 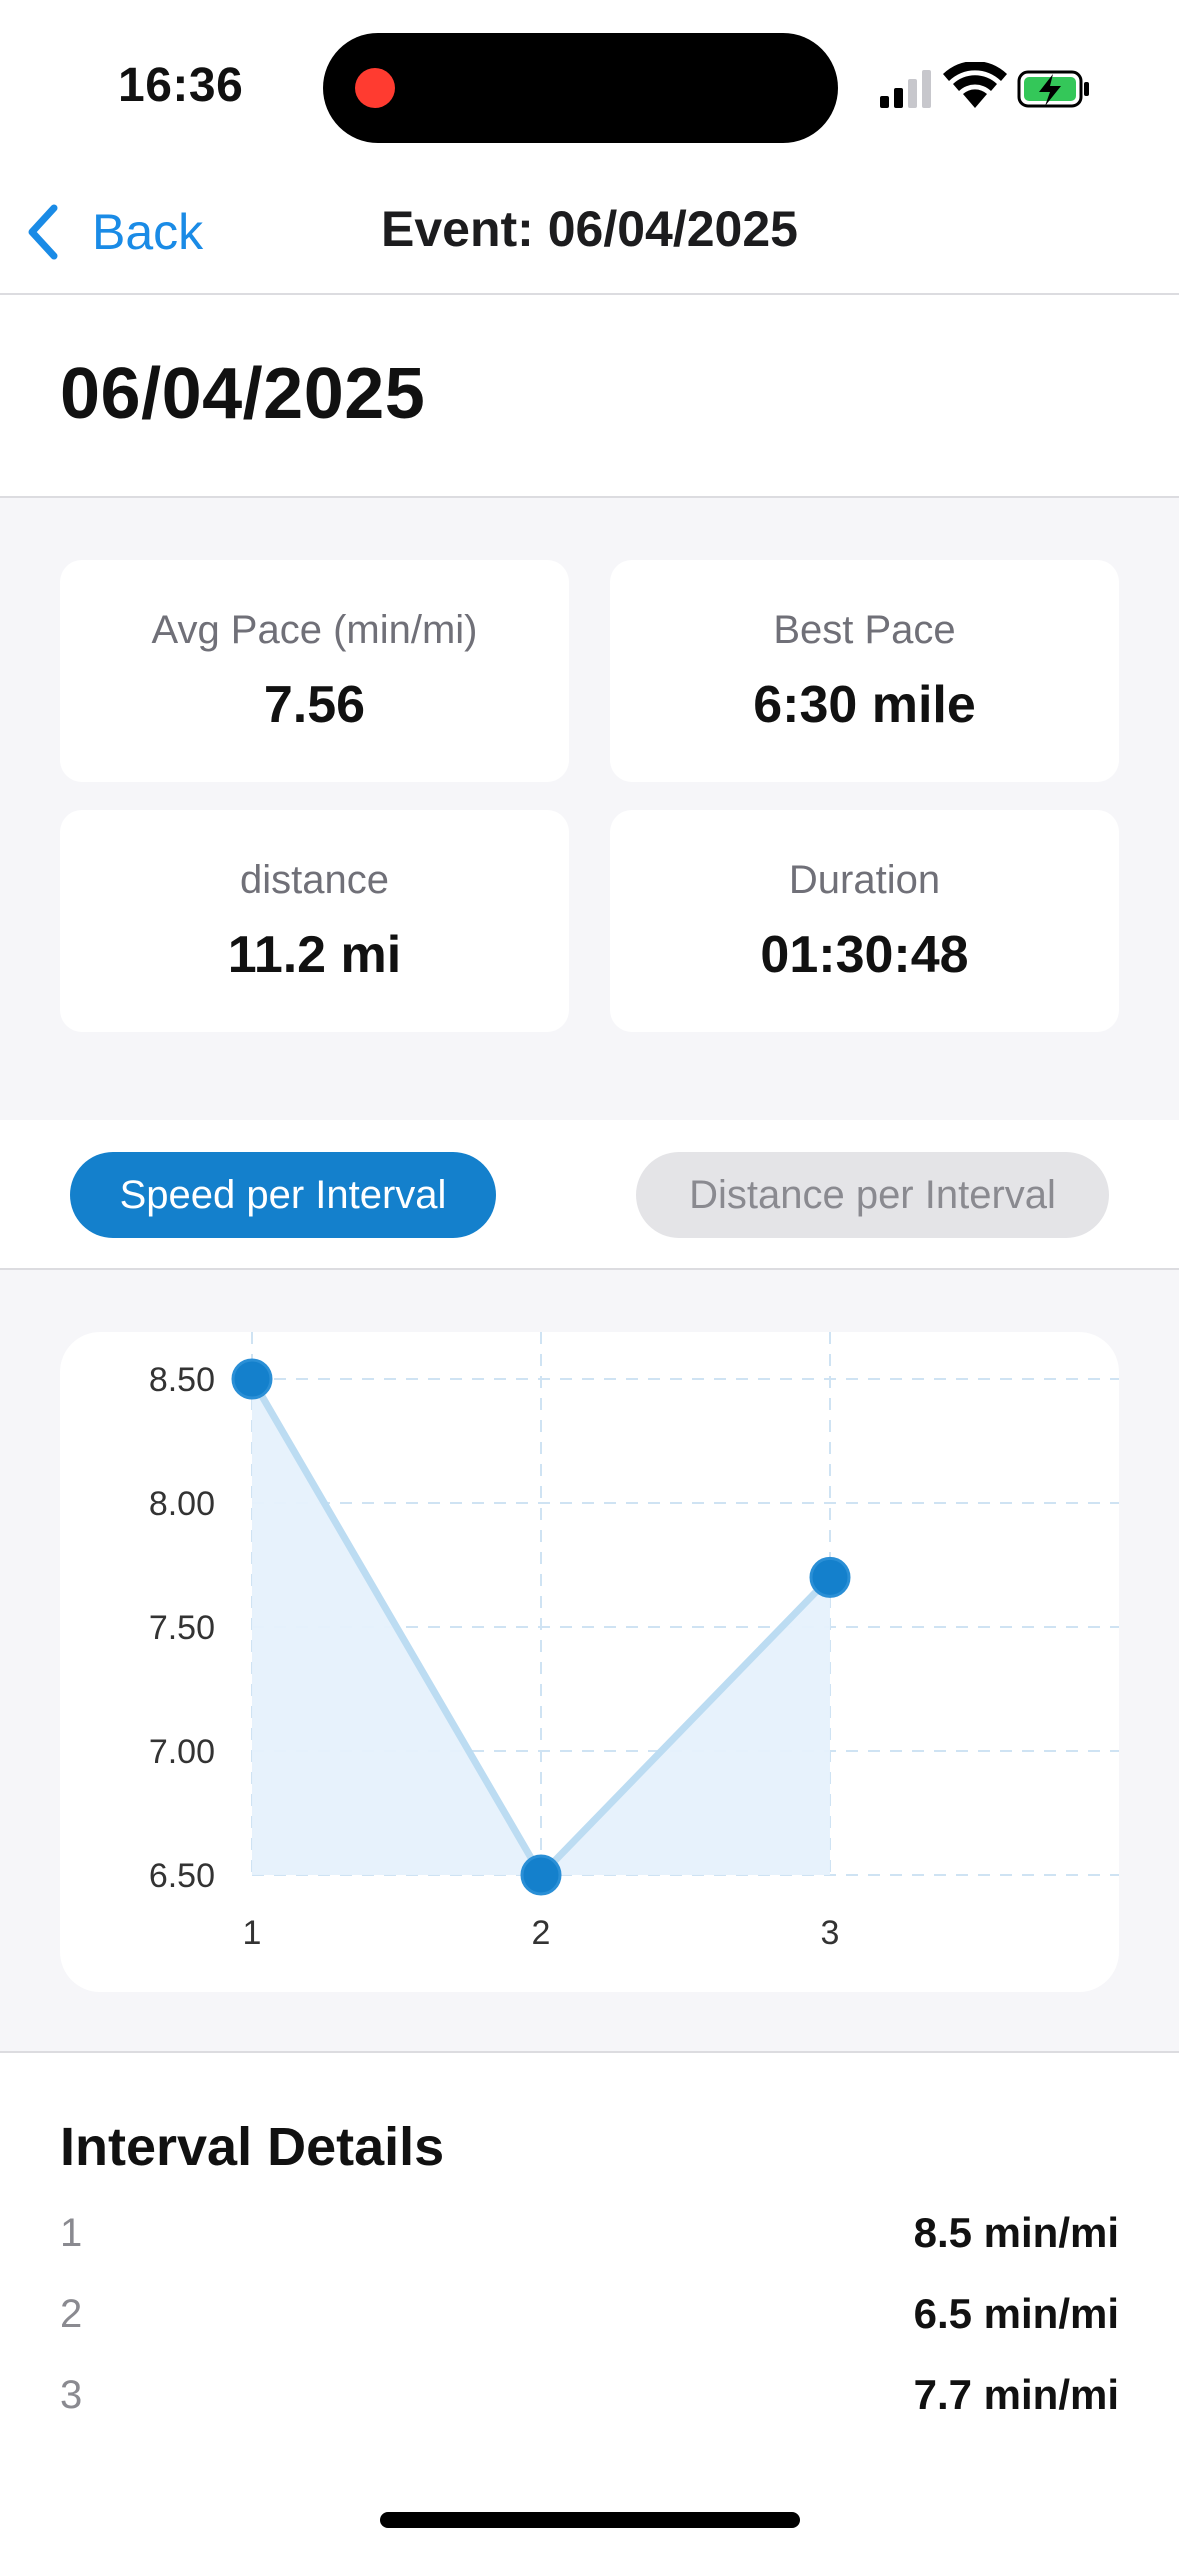 What do you see at coordinates (182, 1504) in the screenshot?
I see `y-tick-label: 8.00` at bounding box center [182, 1504].